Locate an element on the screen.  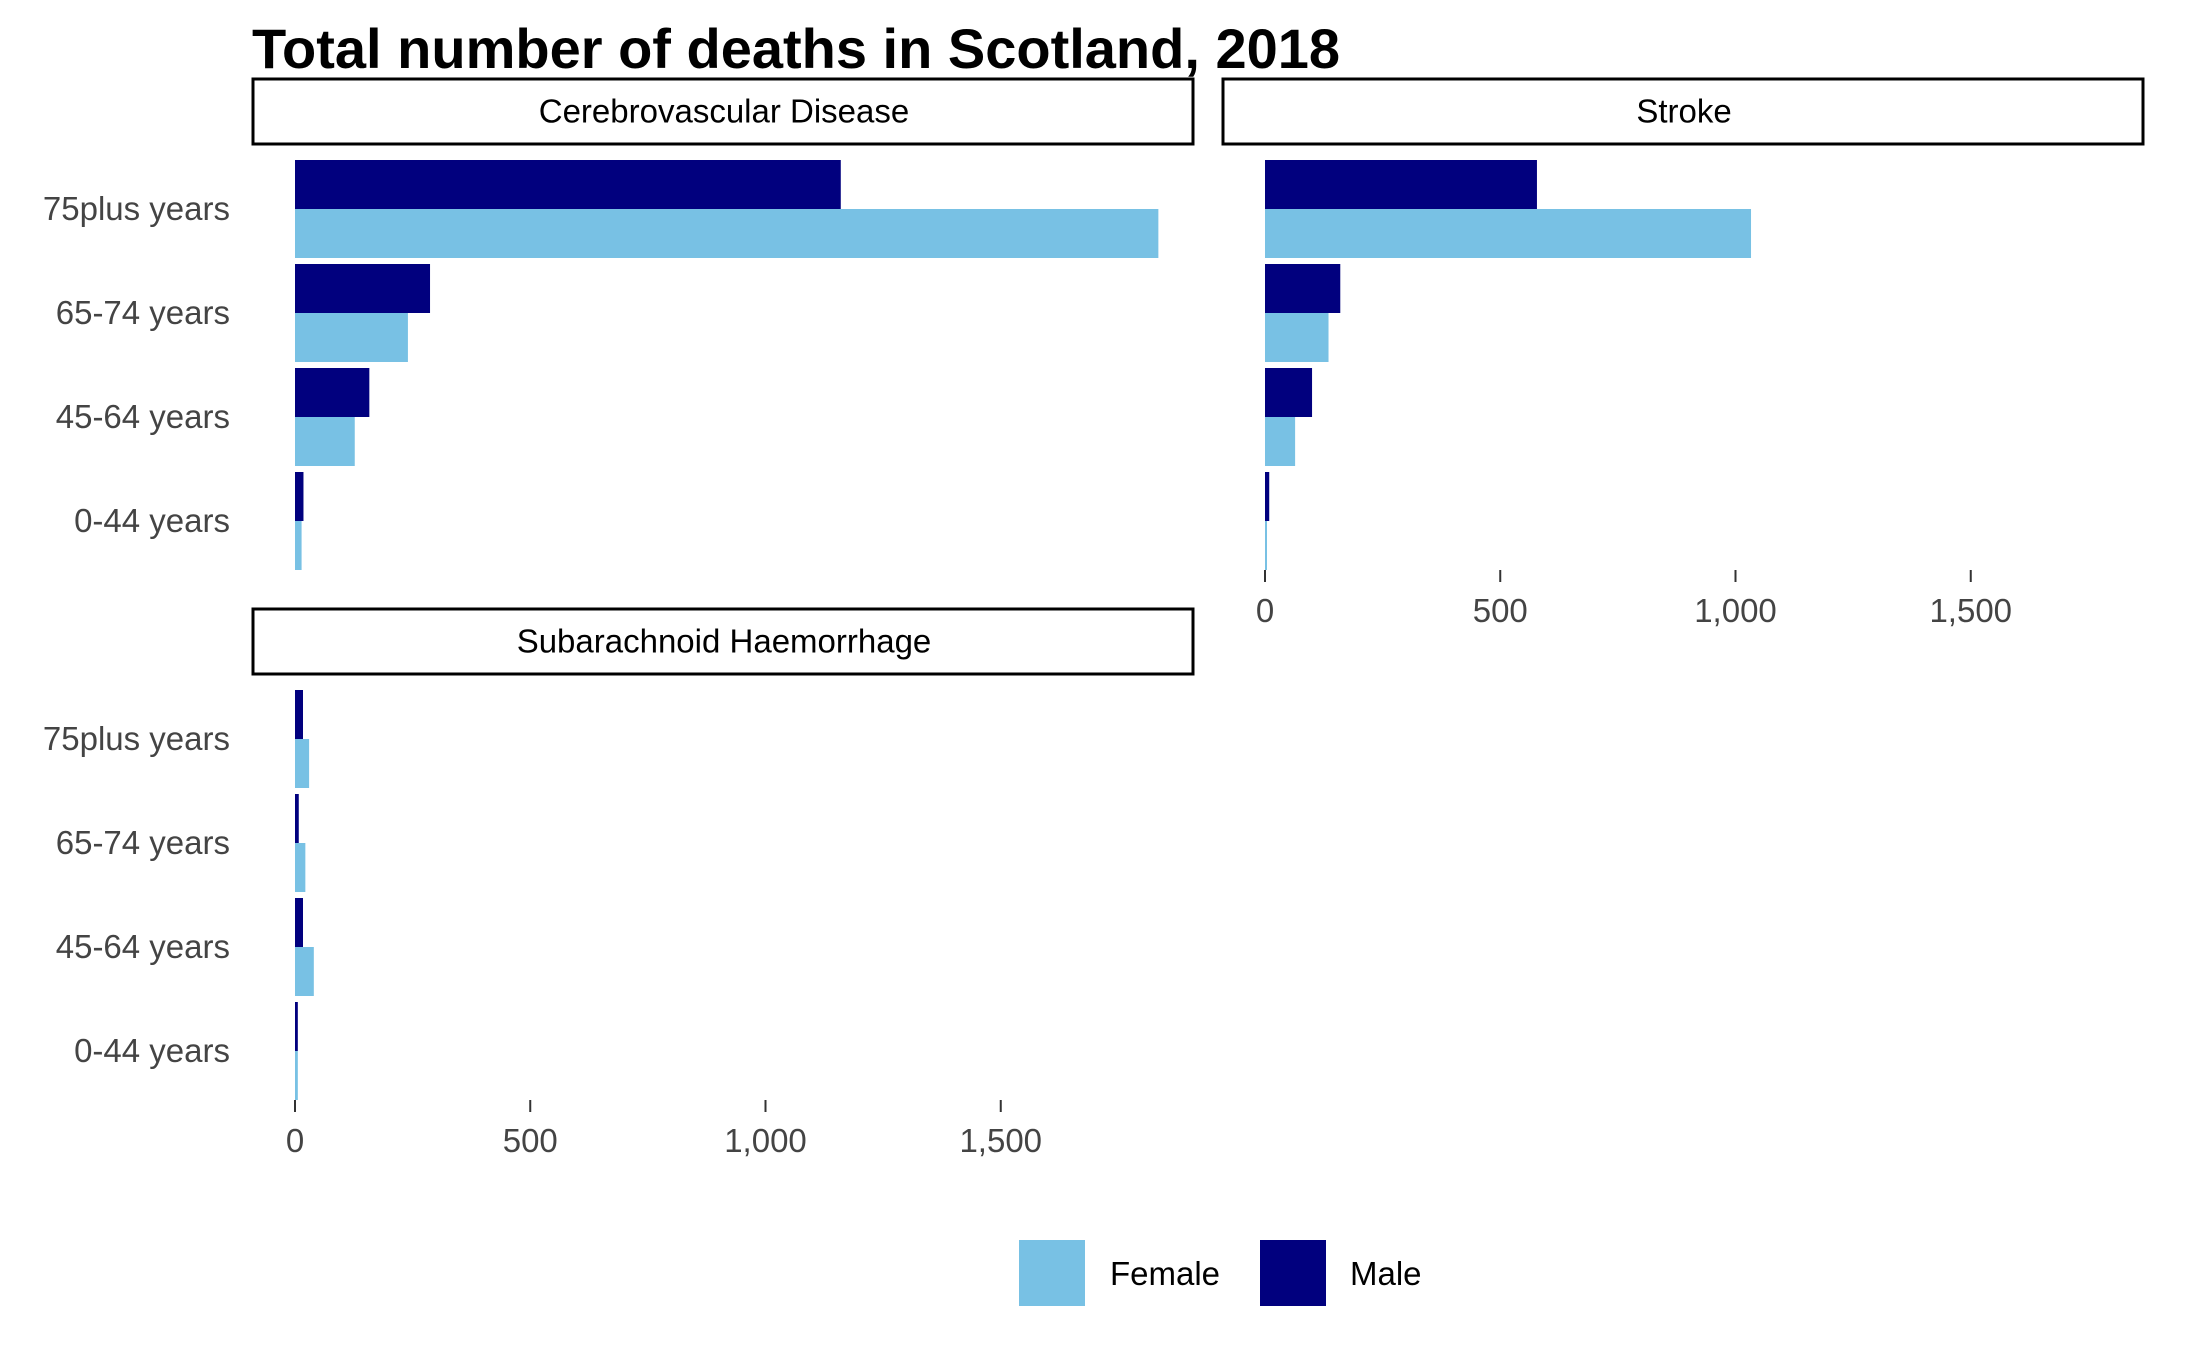
legend-swatch-male is located at coordinates (1293, 1273).